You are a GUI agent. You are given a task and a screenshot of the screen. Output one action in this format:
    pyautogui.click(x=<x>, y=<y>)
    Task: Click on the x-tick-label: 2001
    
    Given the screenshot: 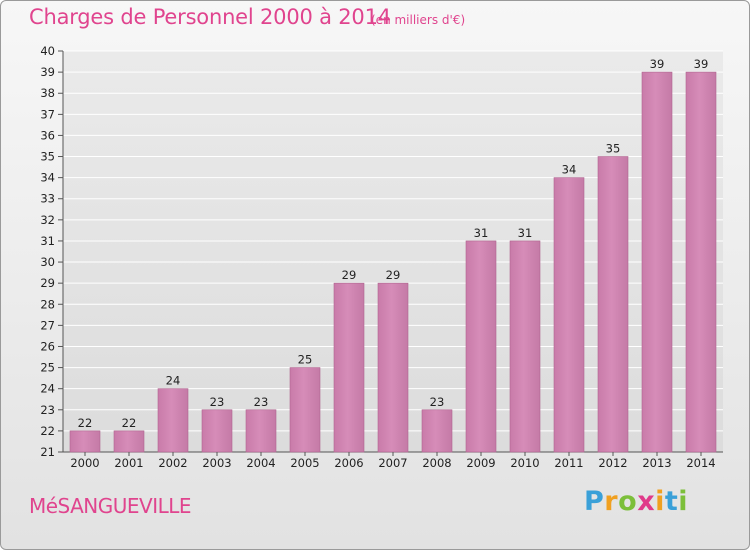 What is the action you would take?
    pyautogui.click(x=128, y=463)
    